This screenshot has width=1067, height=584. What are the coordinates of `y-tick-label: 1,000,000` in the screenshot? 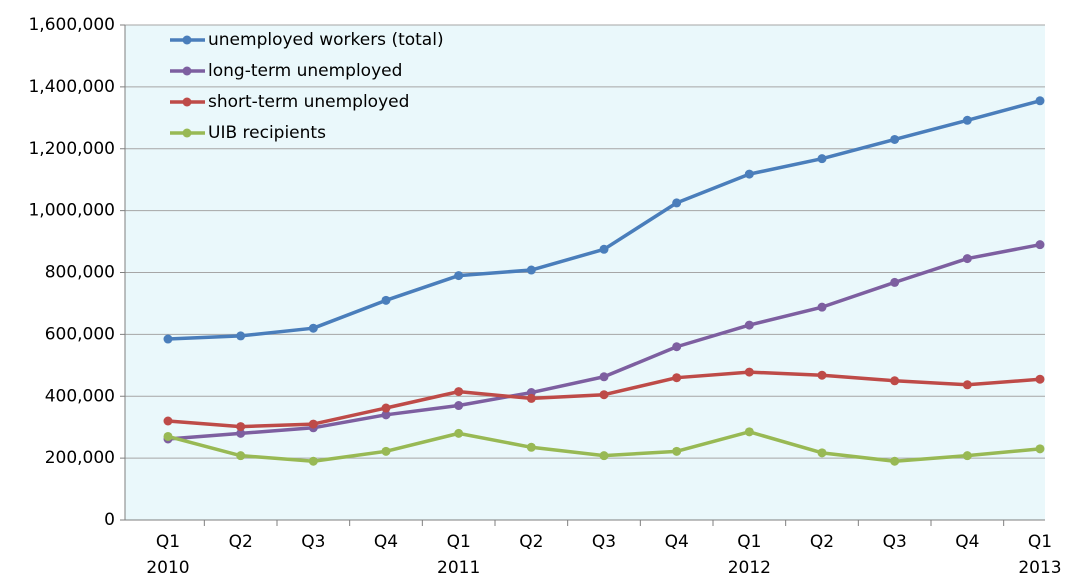 It's located at (71, 211).